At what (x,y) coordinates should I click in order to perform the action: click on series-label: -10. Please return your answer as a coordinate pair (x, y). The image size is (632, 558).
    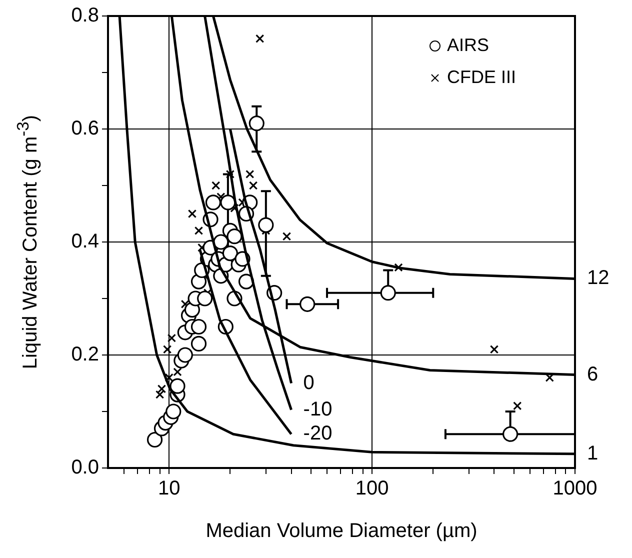
    Looking at the image, I should click on (317, 409).